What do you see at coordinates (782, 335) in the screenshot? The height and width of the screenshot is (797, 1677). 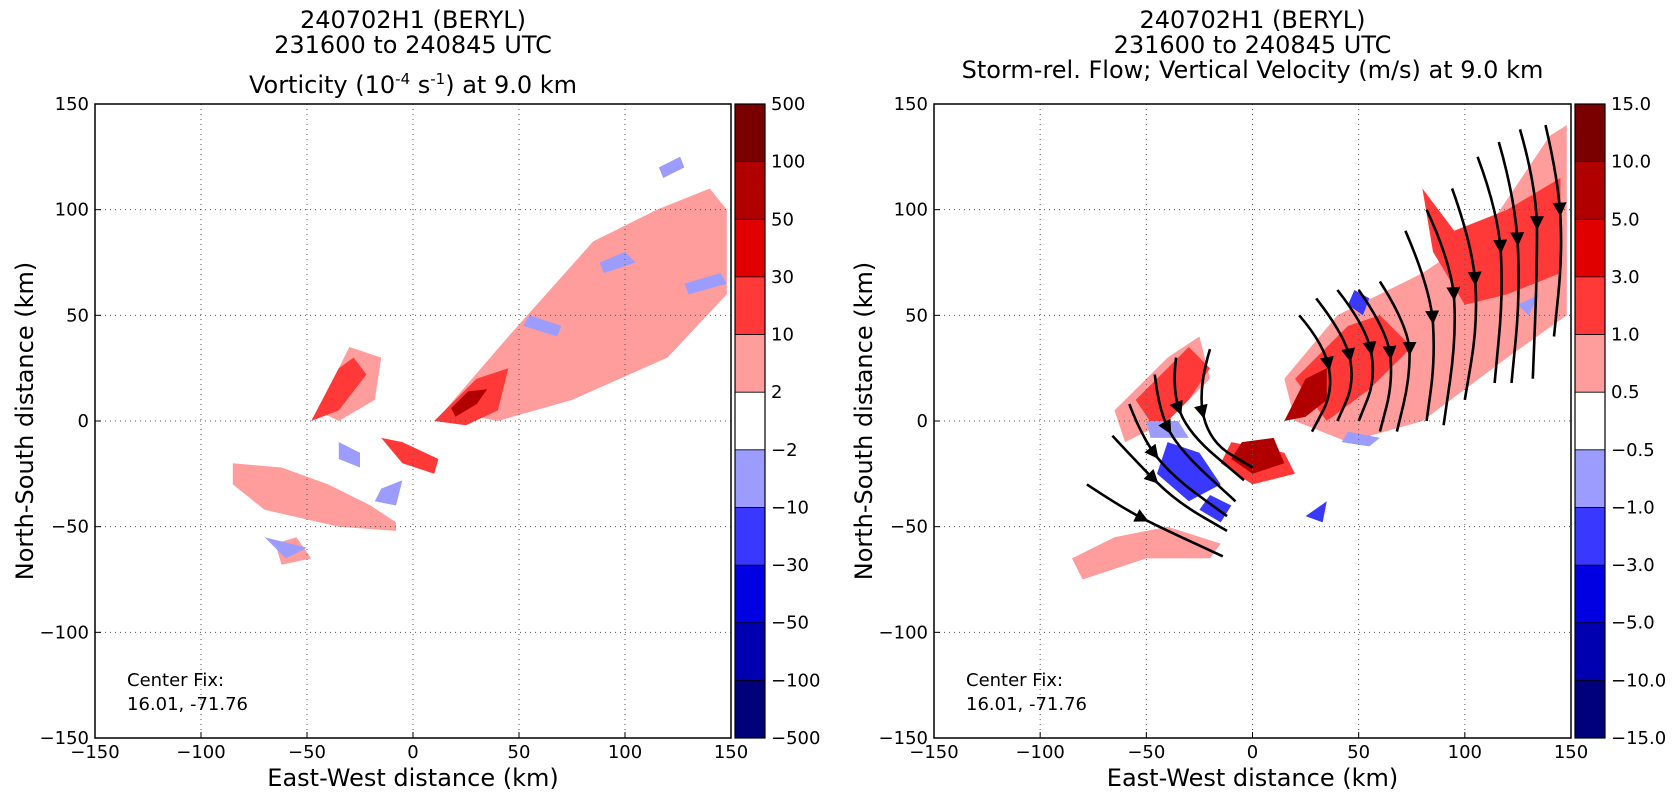 I see `panel1-colorbar-label-4: 10` at bounding box center [782, 335].